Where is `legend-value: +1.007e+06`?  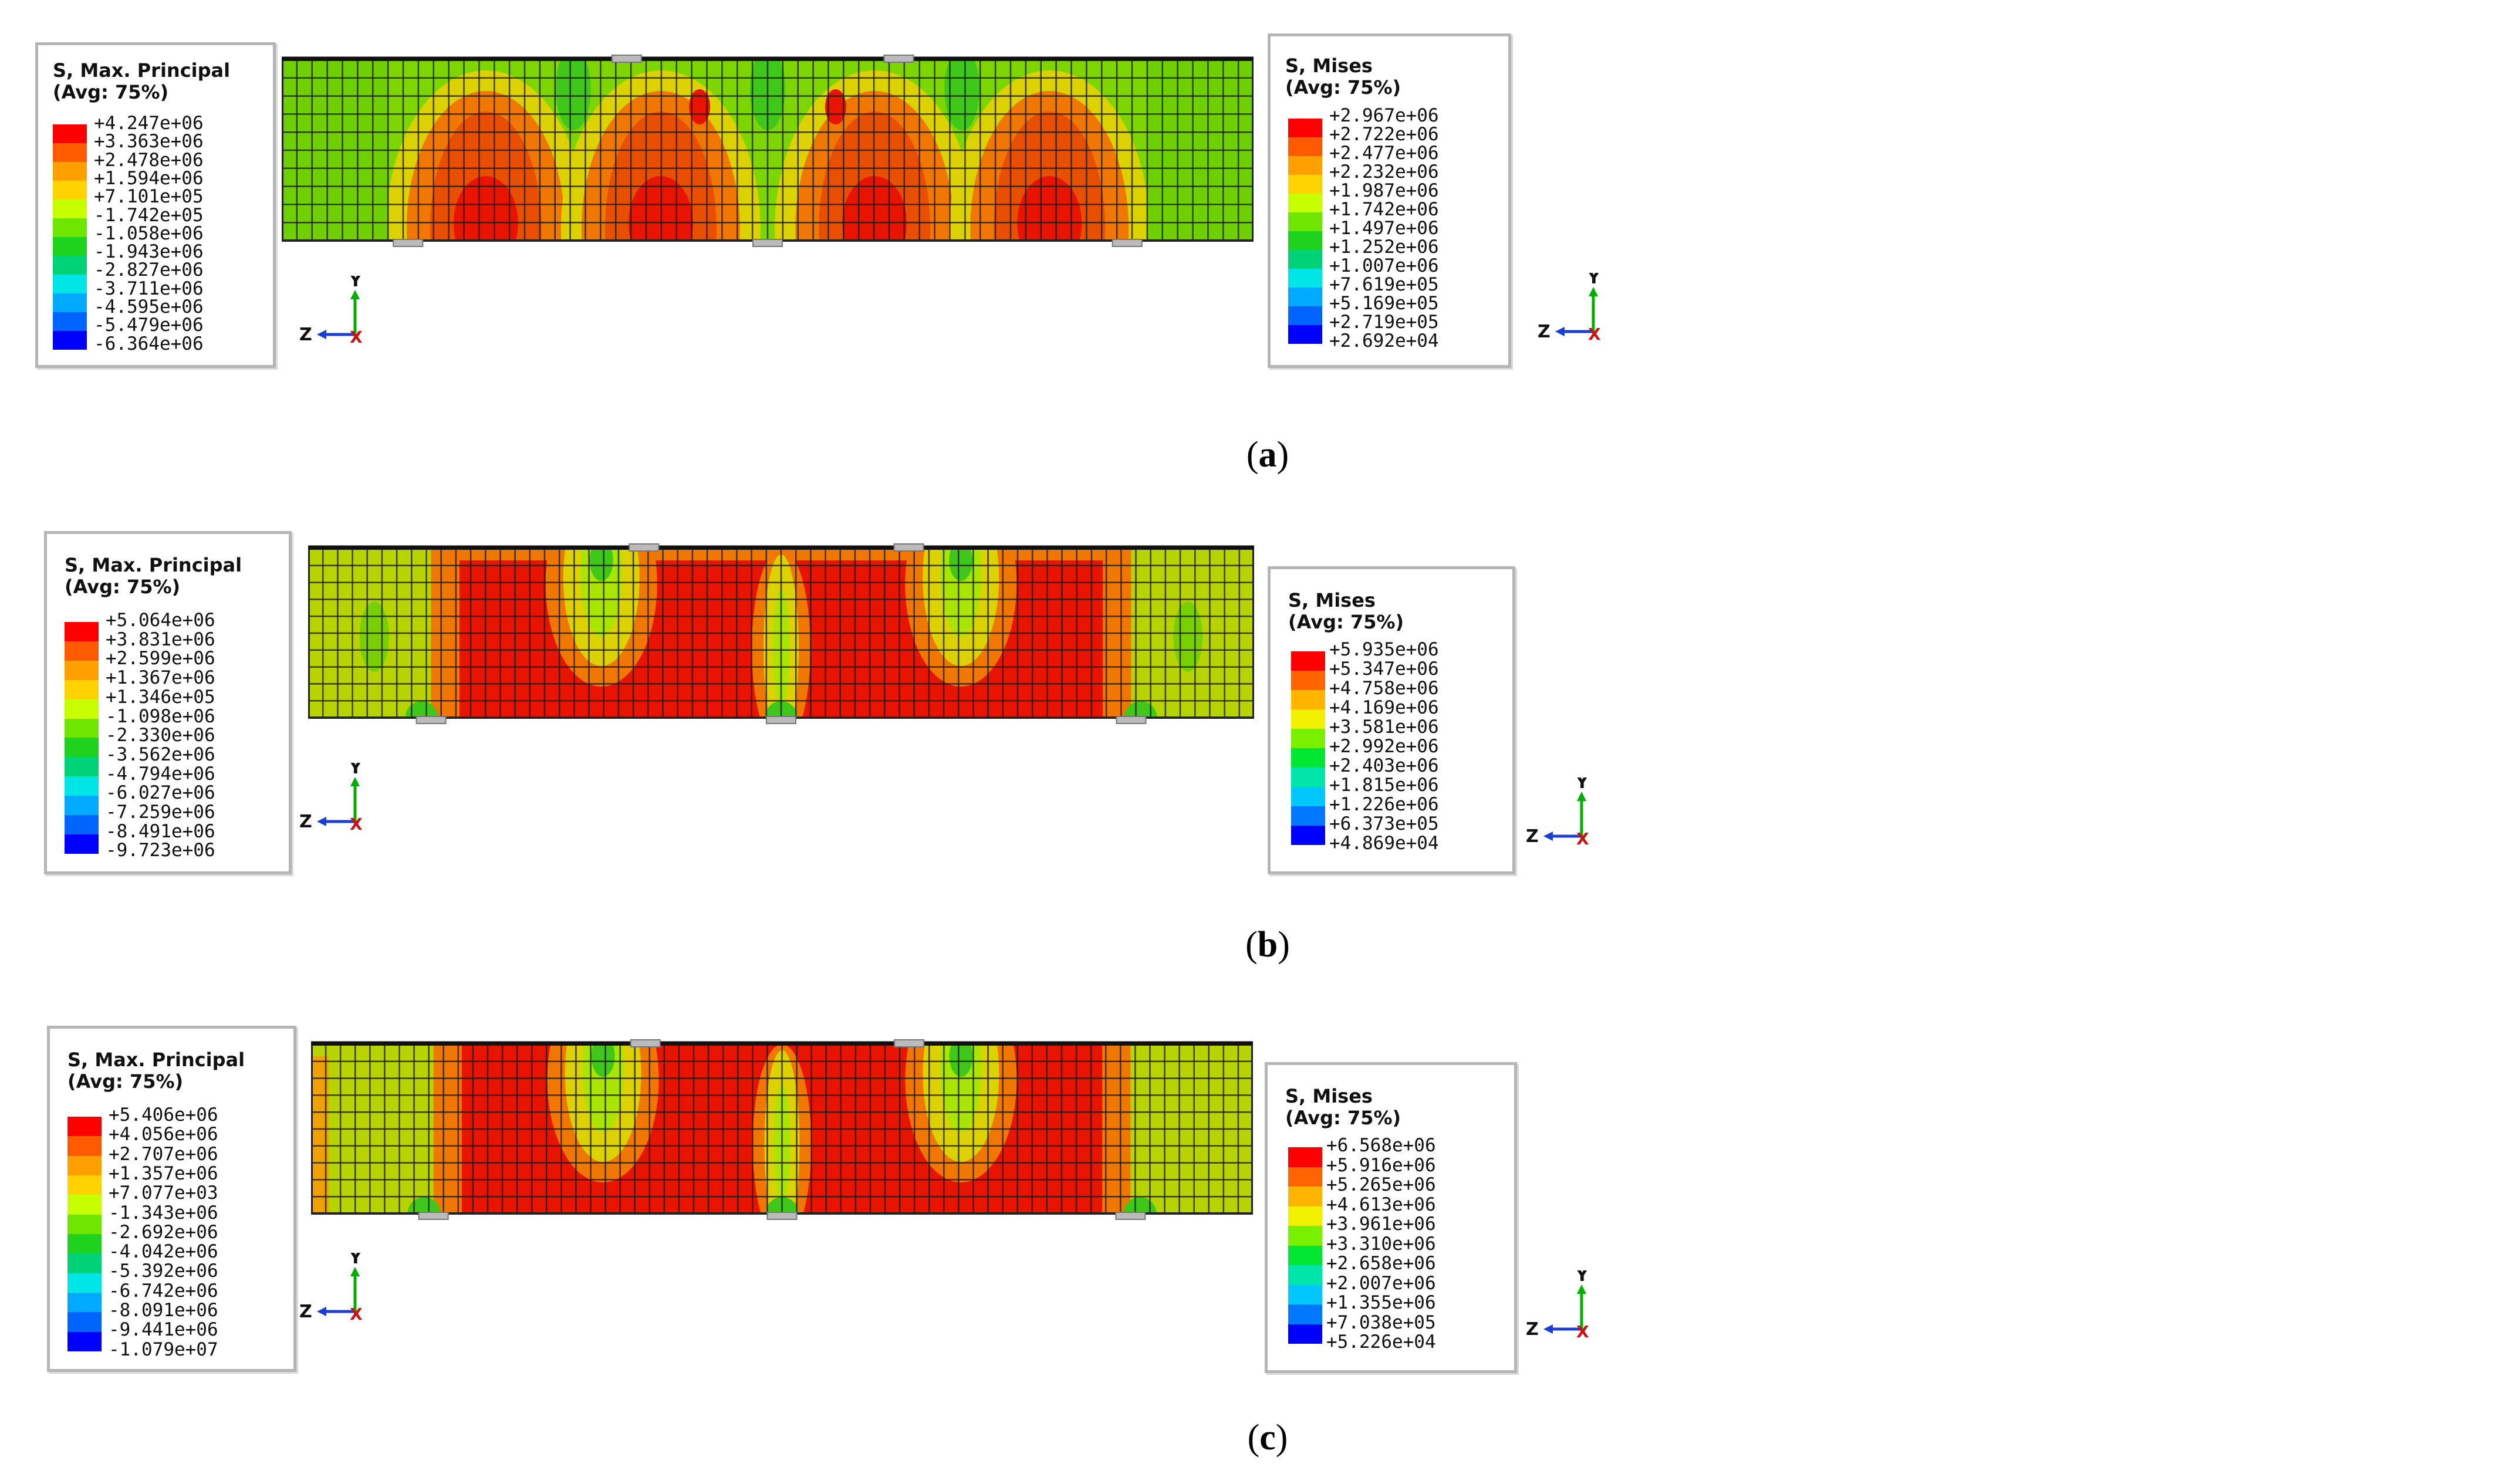 legend-value: +1.007e+06 is located at coordinates (1384, 265).